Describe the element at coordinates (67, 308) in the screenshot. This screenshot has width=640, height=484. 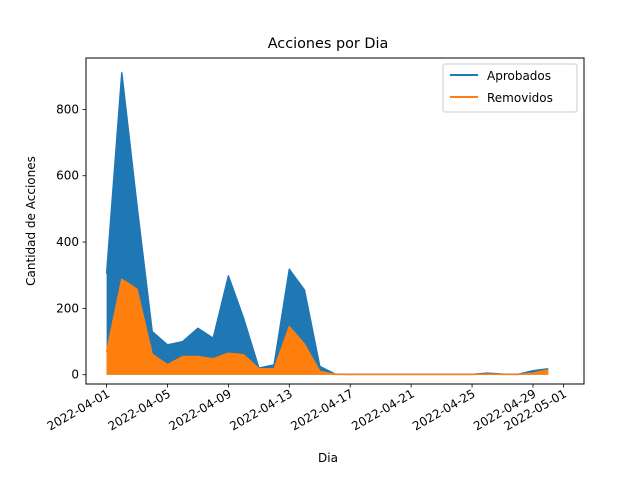
I see `y-tick-label: 200` at that location.